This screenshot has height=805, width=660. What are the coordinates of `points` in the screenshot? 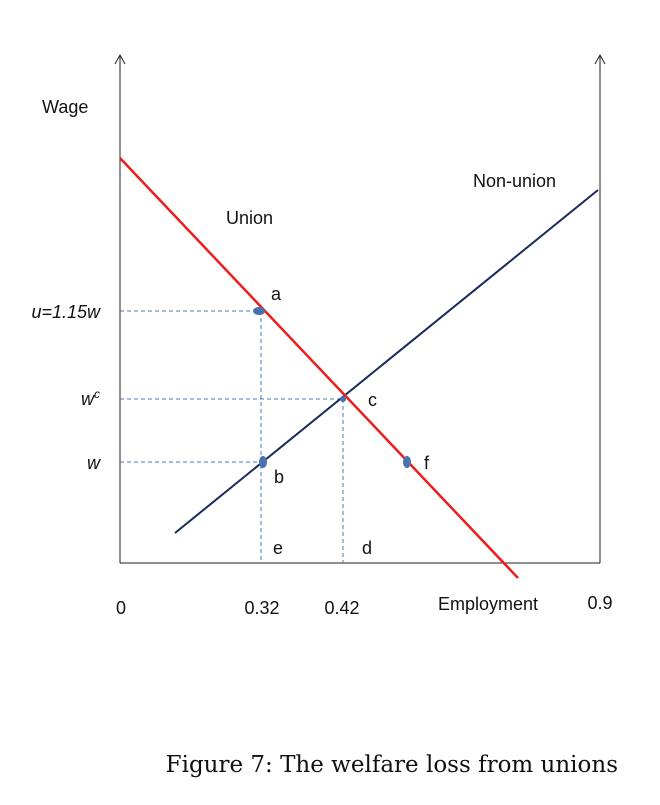 It's located at (332, 387).